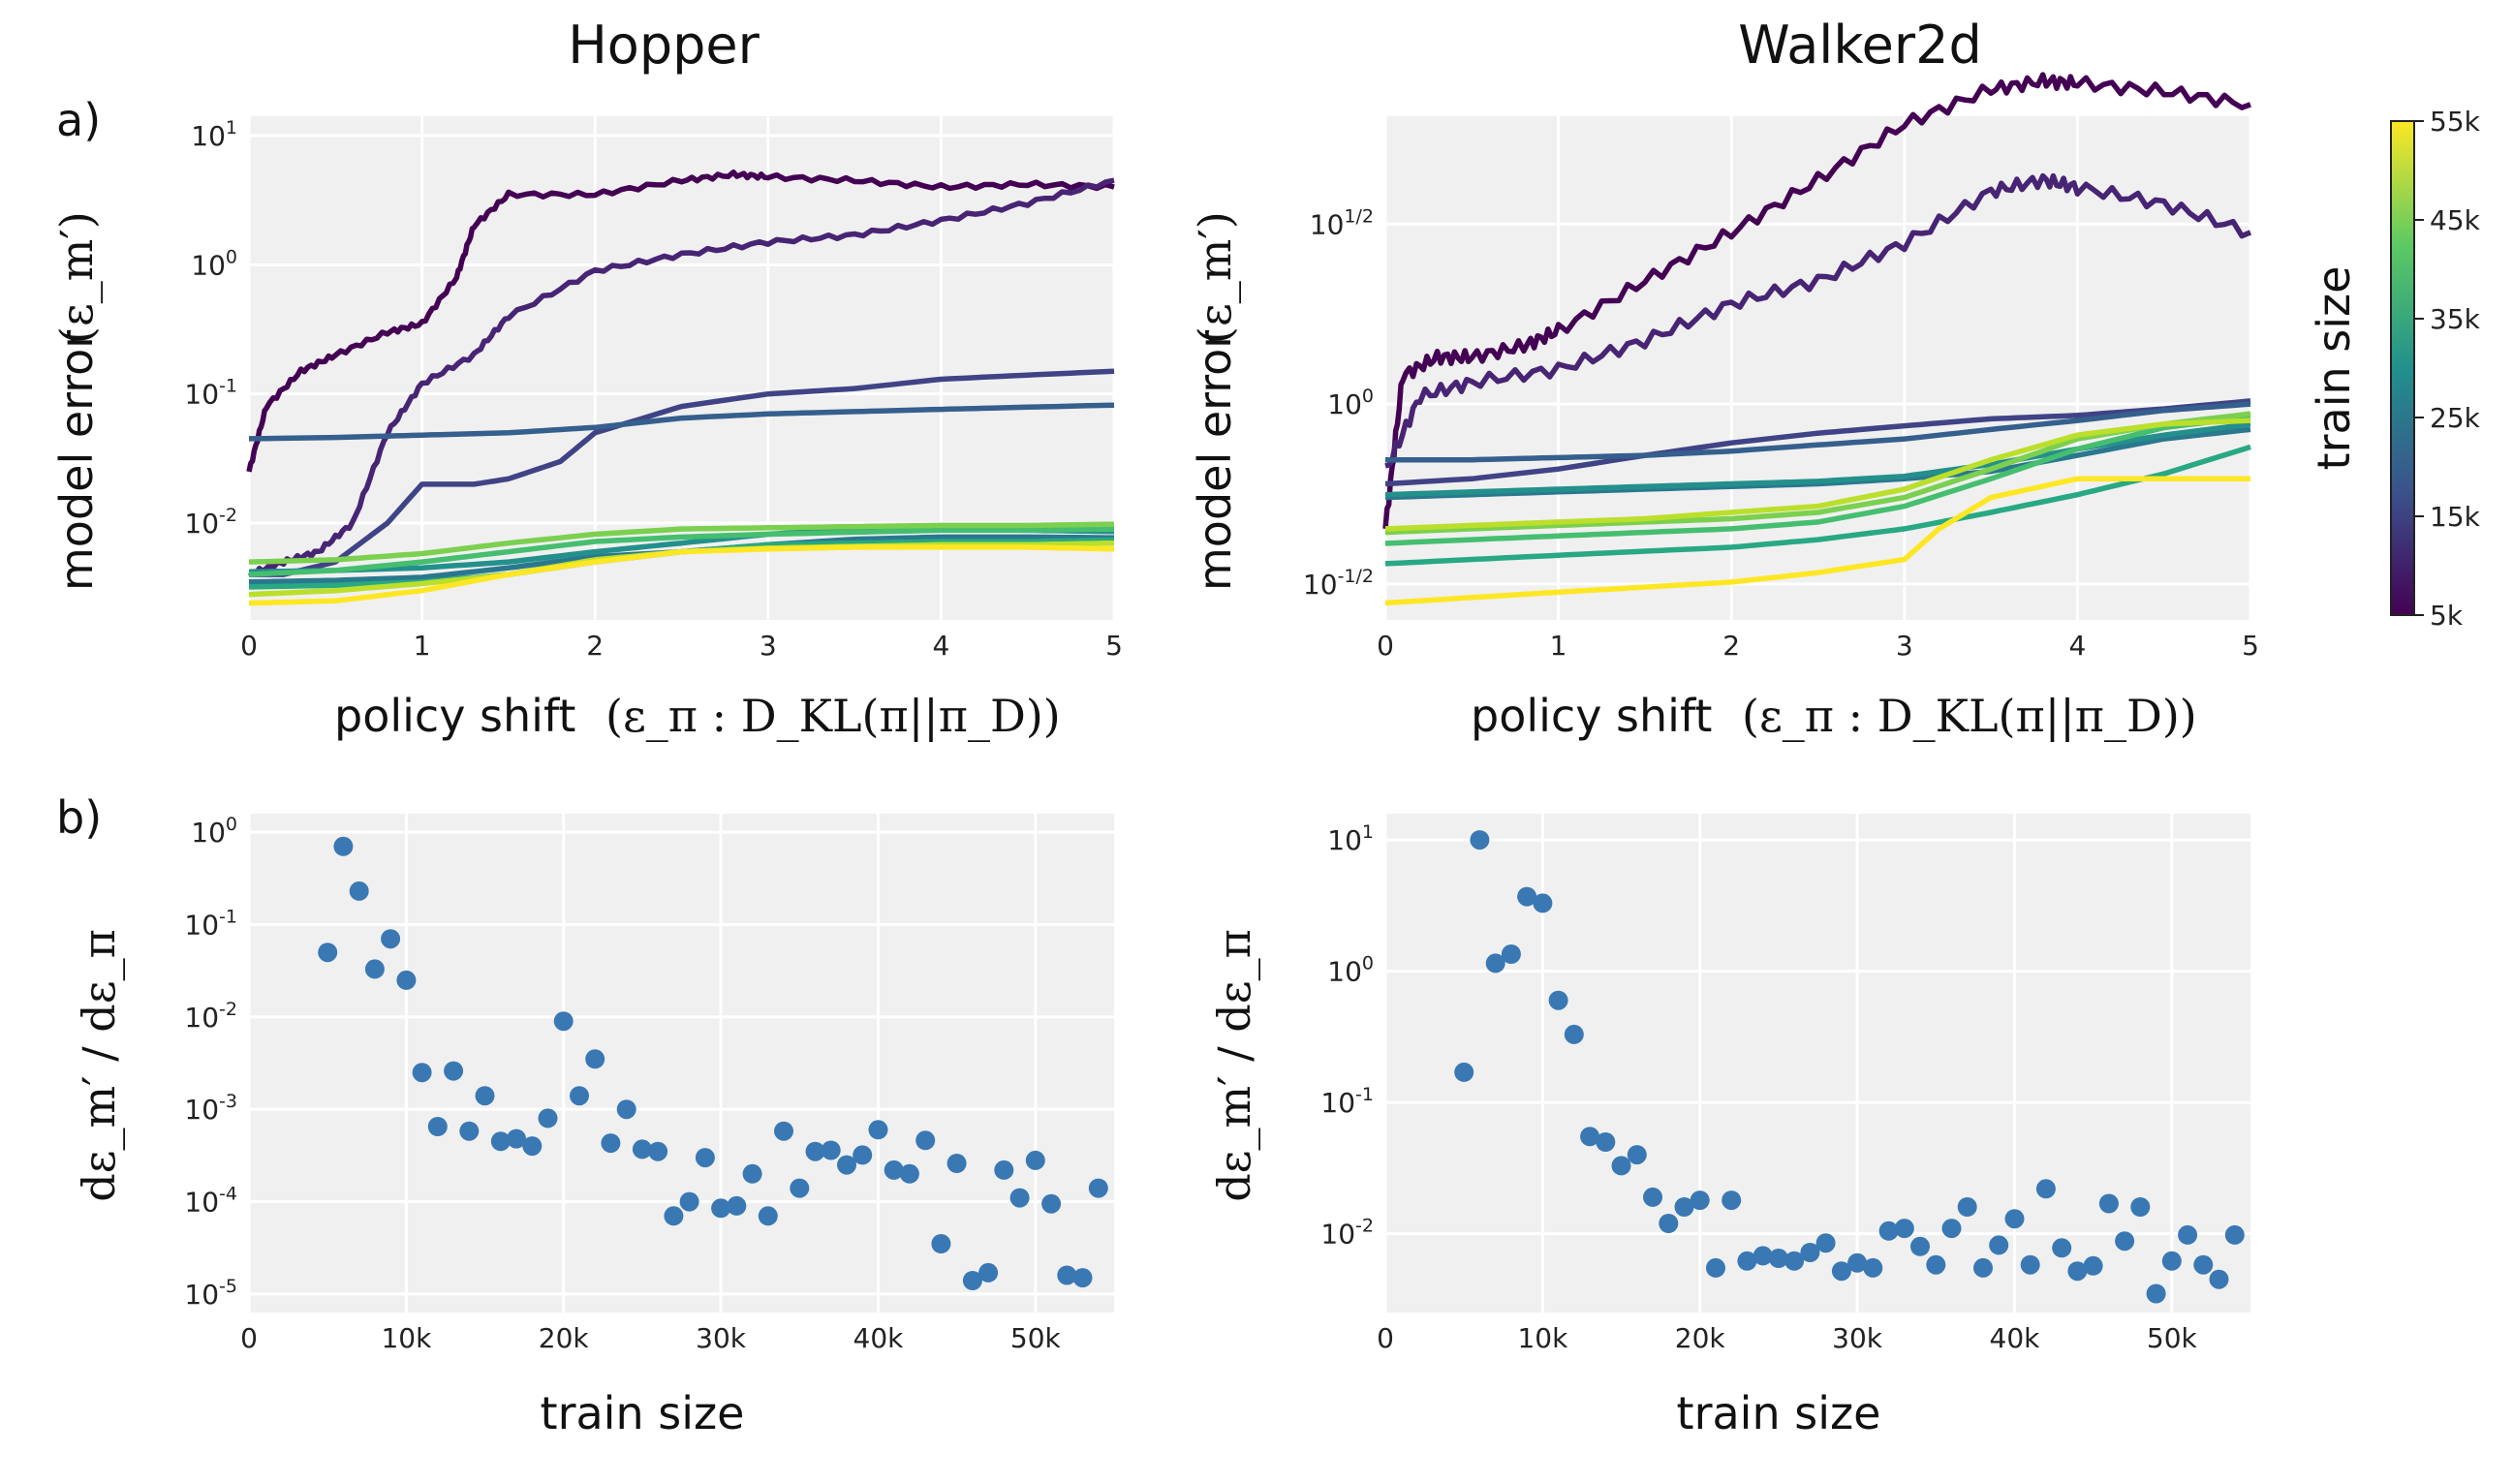 The image size is (2513, 1484). Describe the element at coordinates (2455, 319) in the screenshot. I see `colorbar-tick-label: 35k` at that location.